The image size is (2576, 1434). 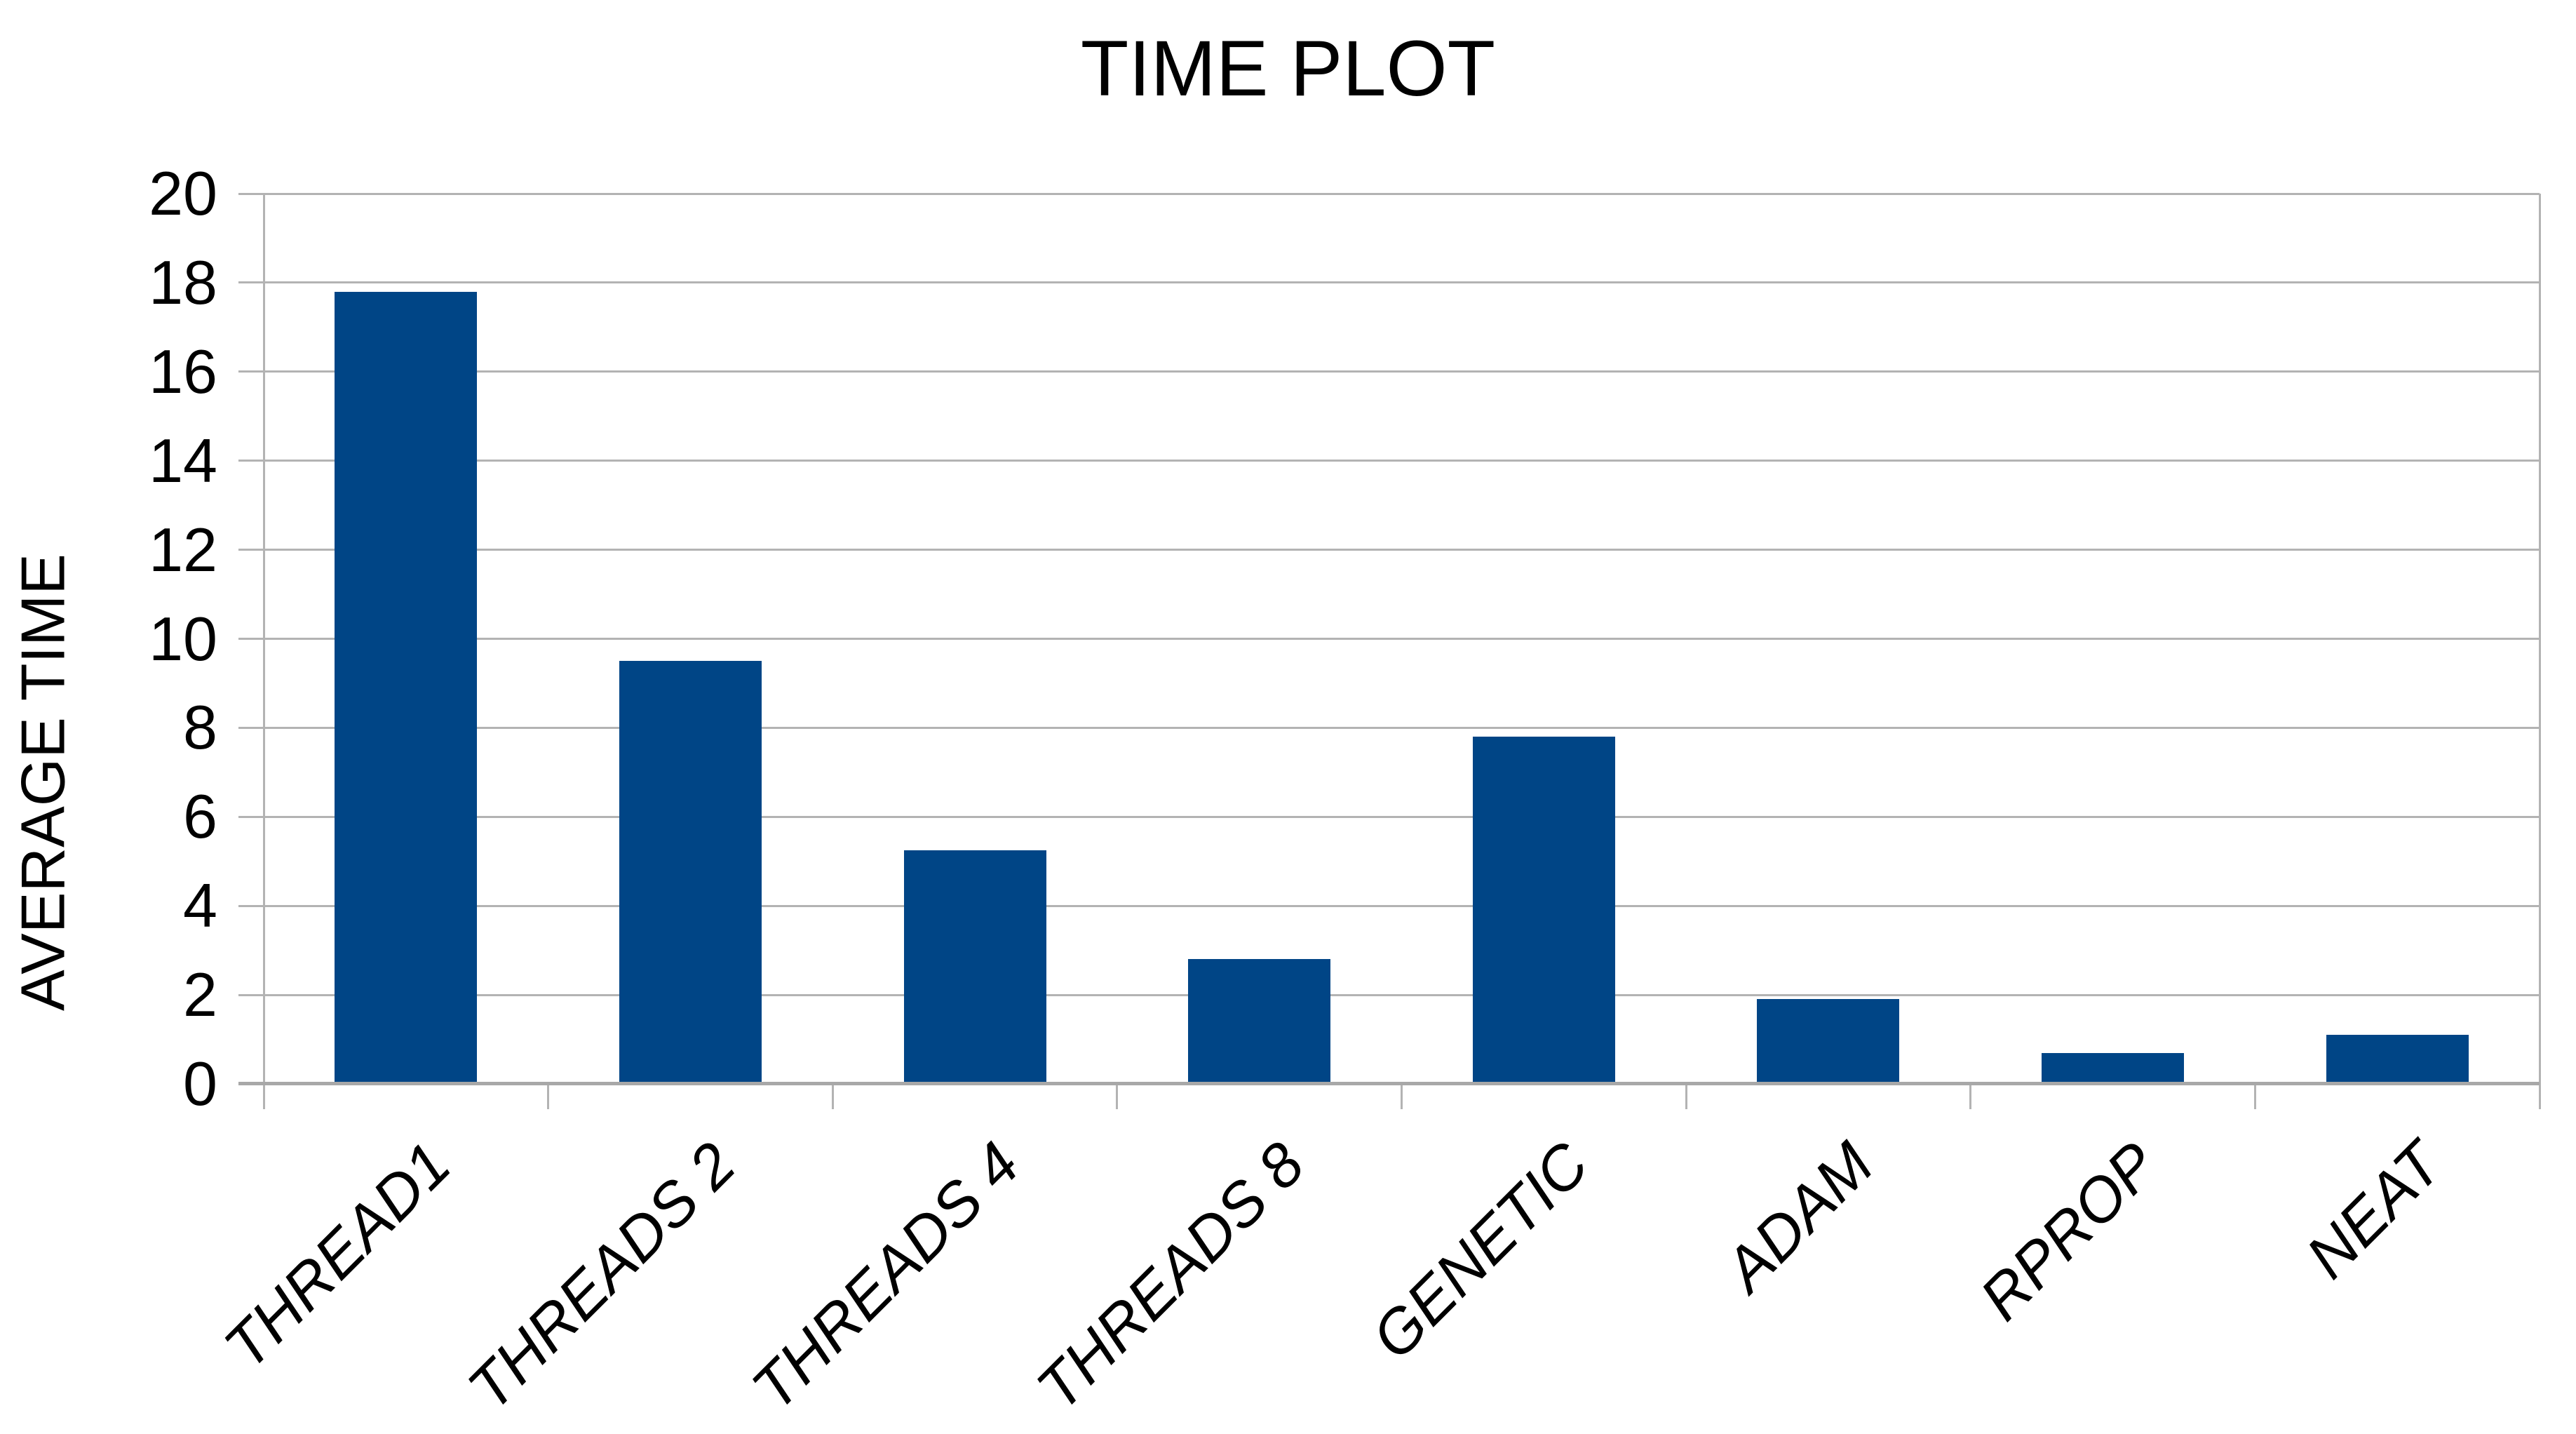 What do you see at coordinates (2539, 639) in the screenshot?
I see `plot-right-border` at bounding box center [2539, 639].